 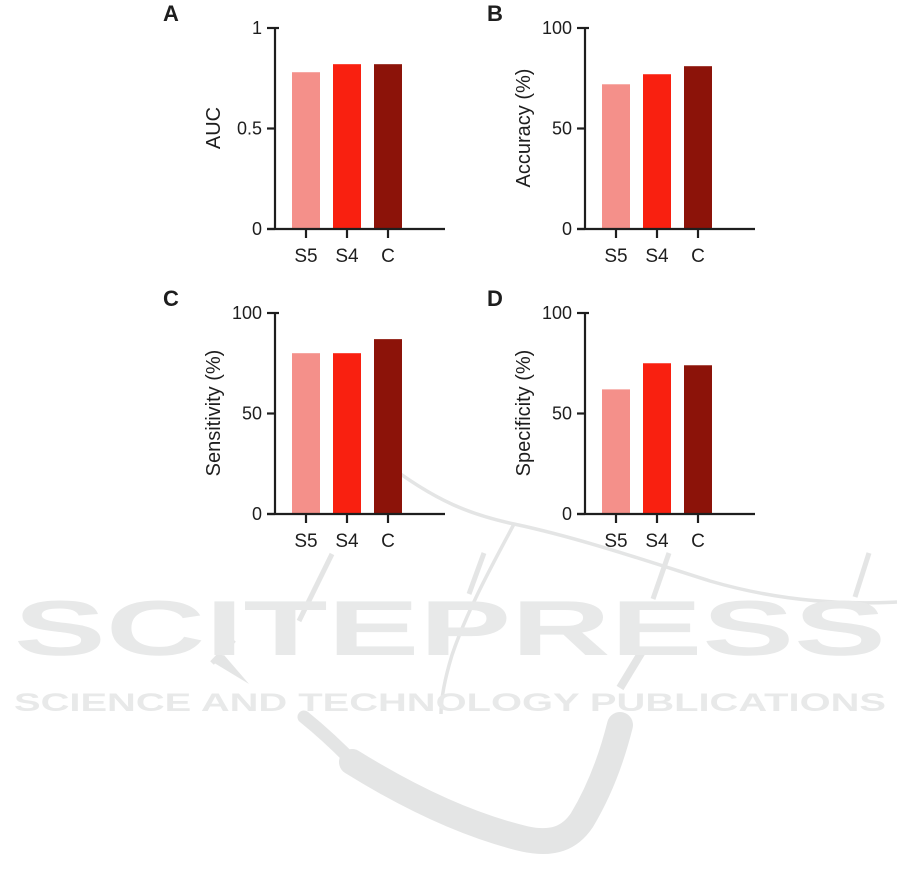 What do you see at coordinates (477, 619) in the screenshot?
I see `watermark-branch-curve` at bounding box center [477, 619].